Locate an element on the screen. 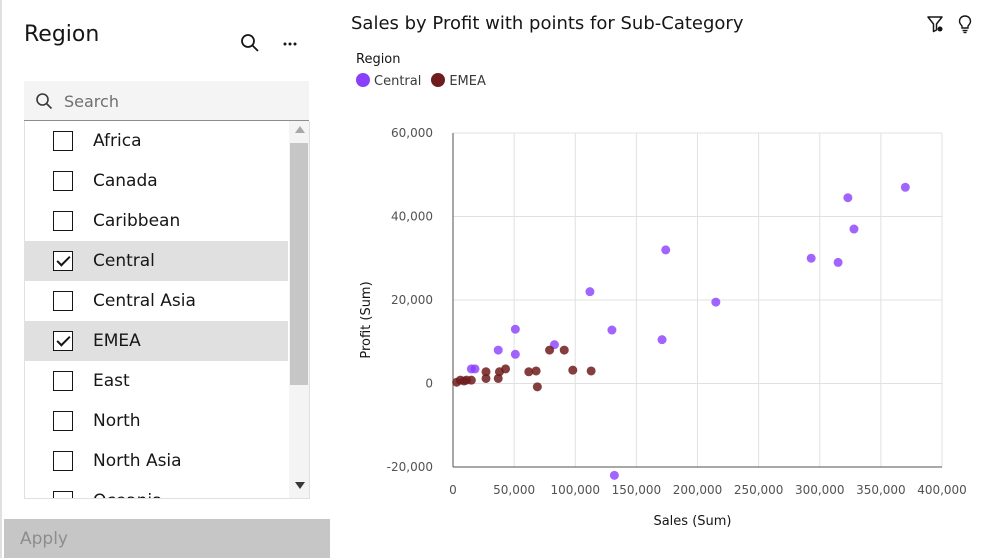  list-item-label: Africa is located at coordinates (117, 141).